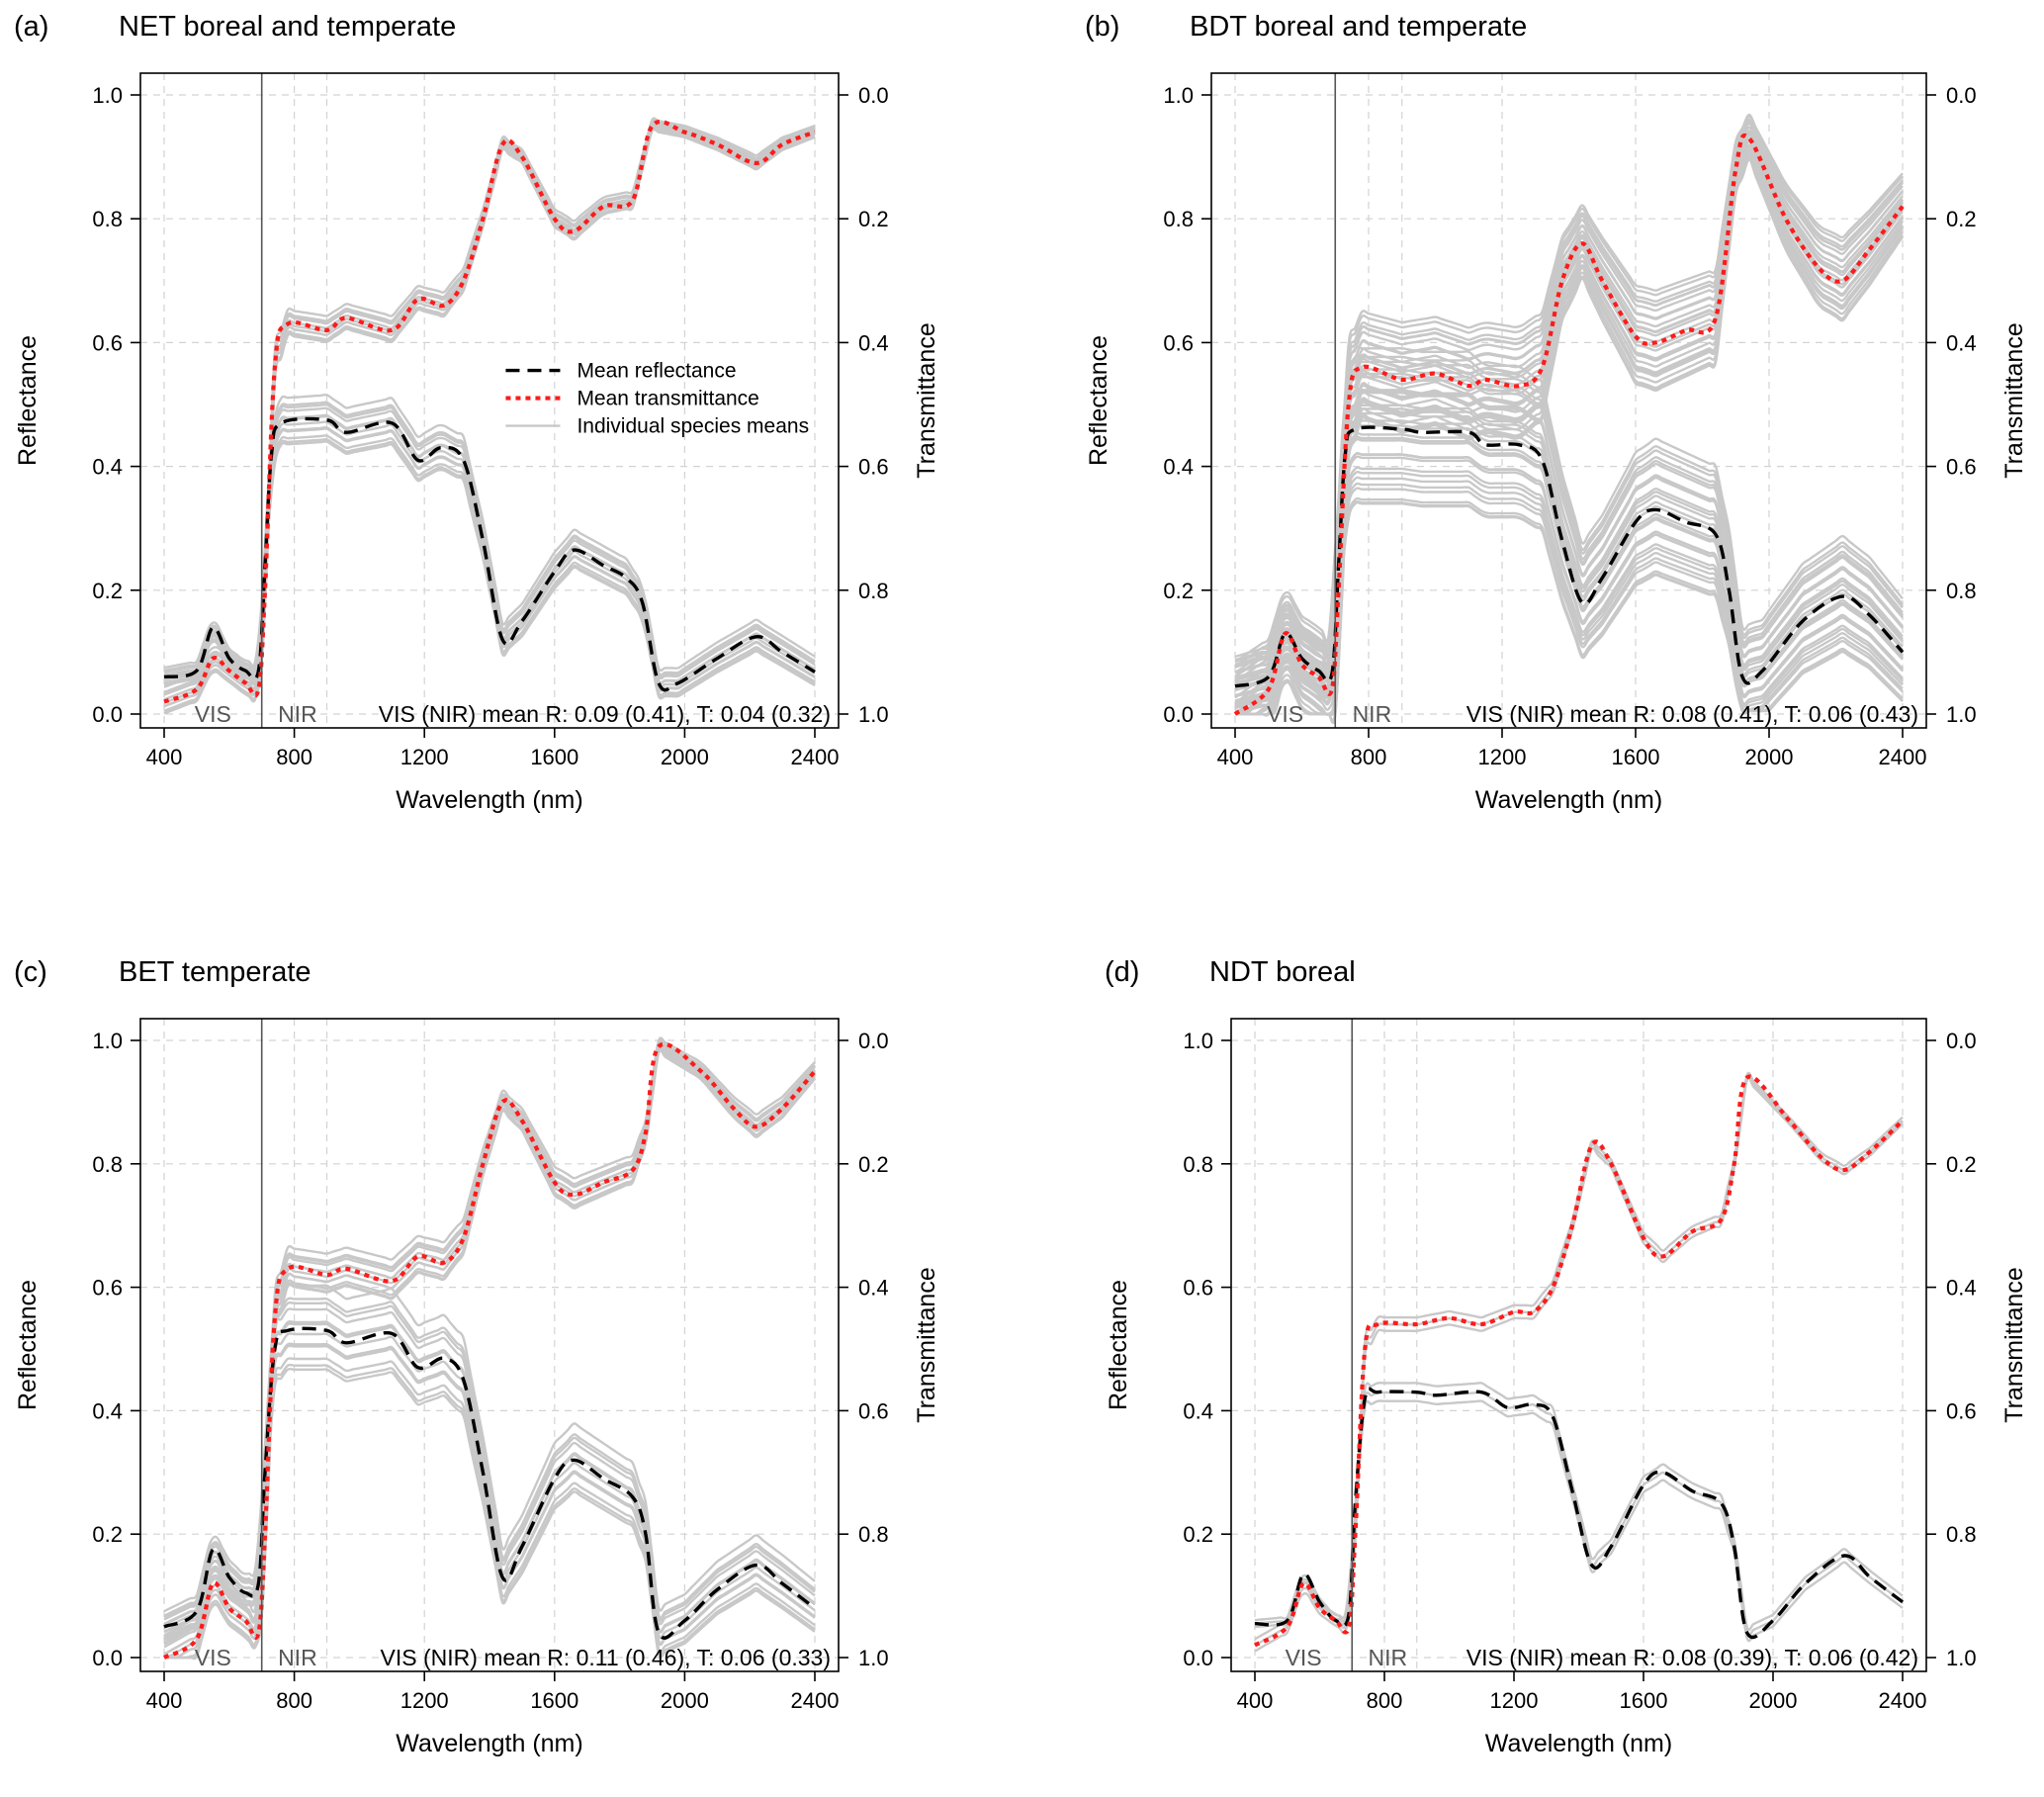 This screenshot has height=1797, width=2044. I want to click on panel-letter: (c), so click(30, 972).